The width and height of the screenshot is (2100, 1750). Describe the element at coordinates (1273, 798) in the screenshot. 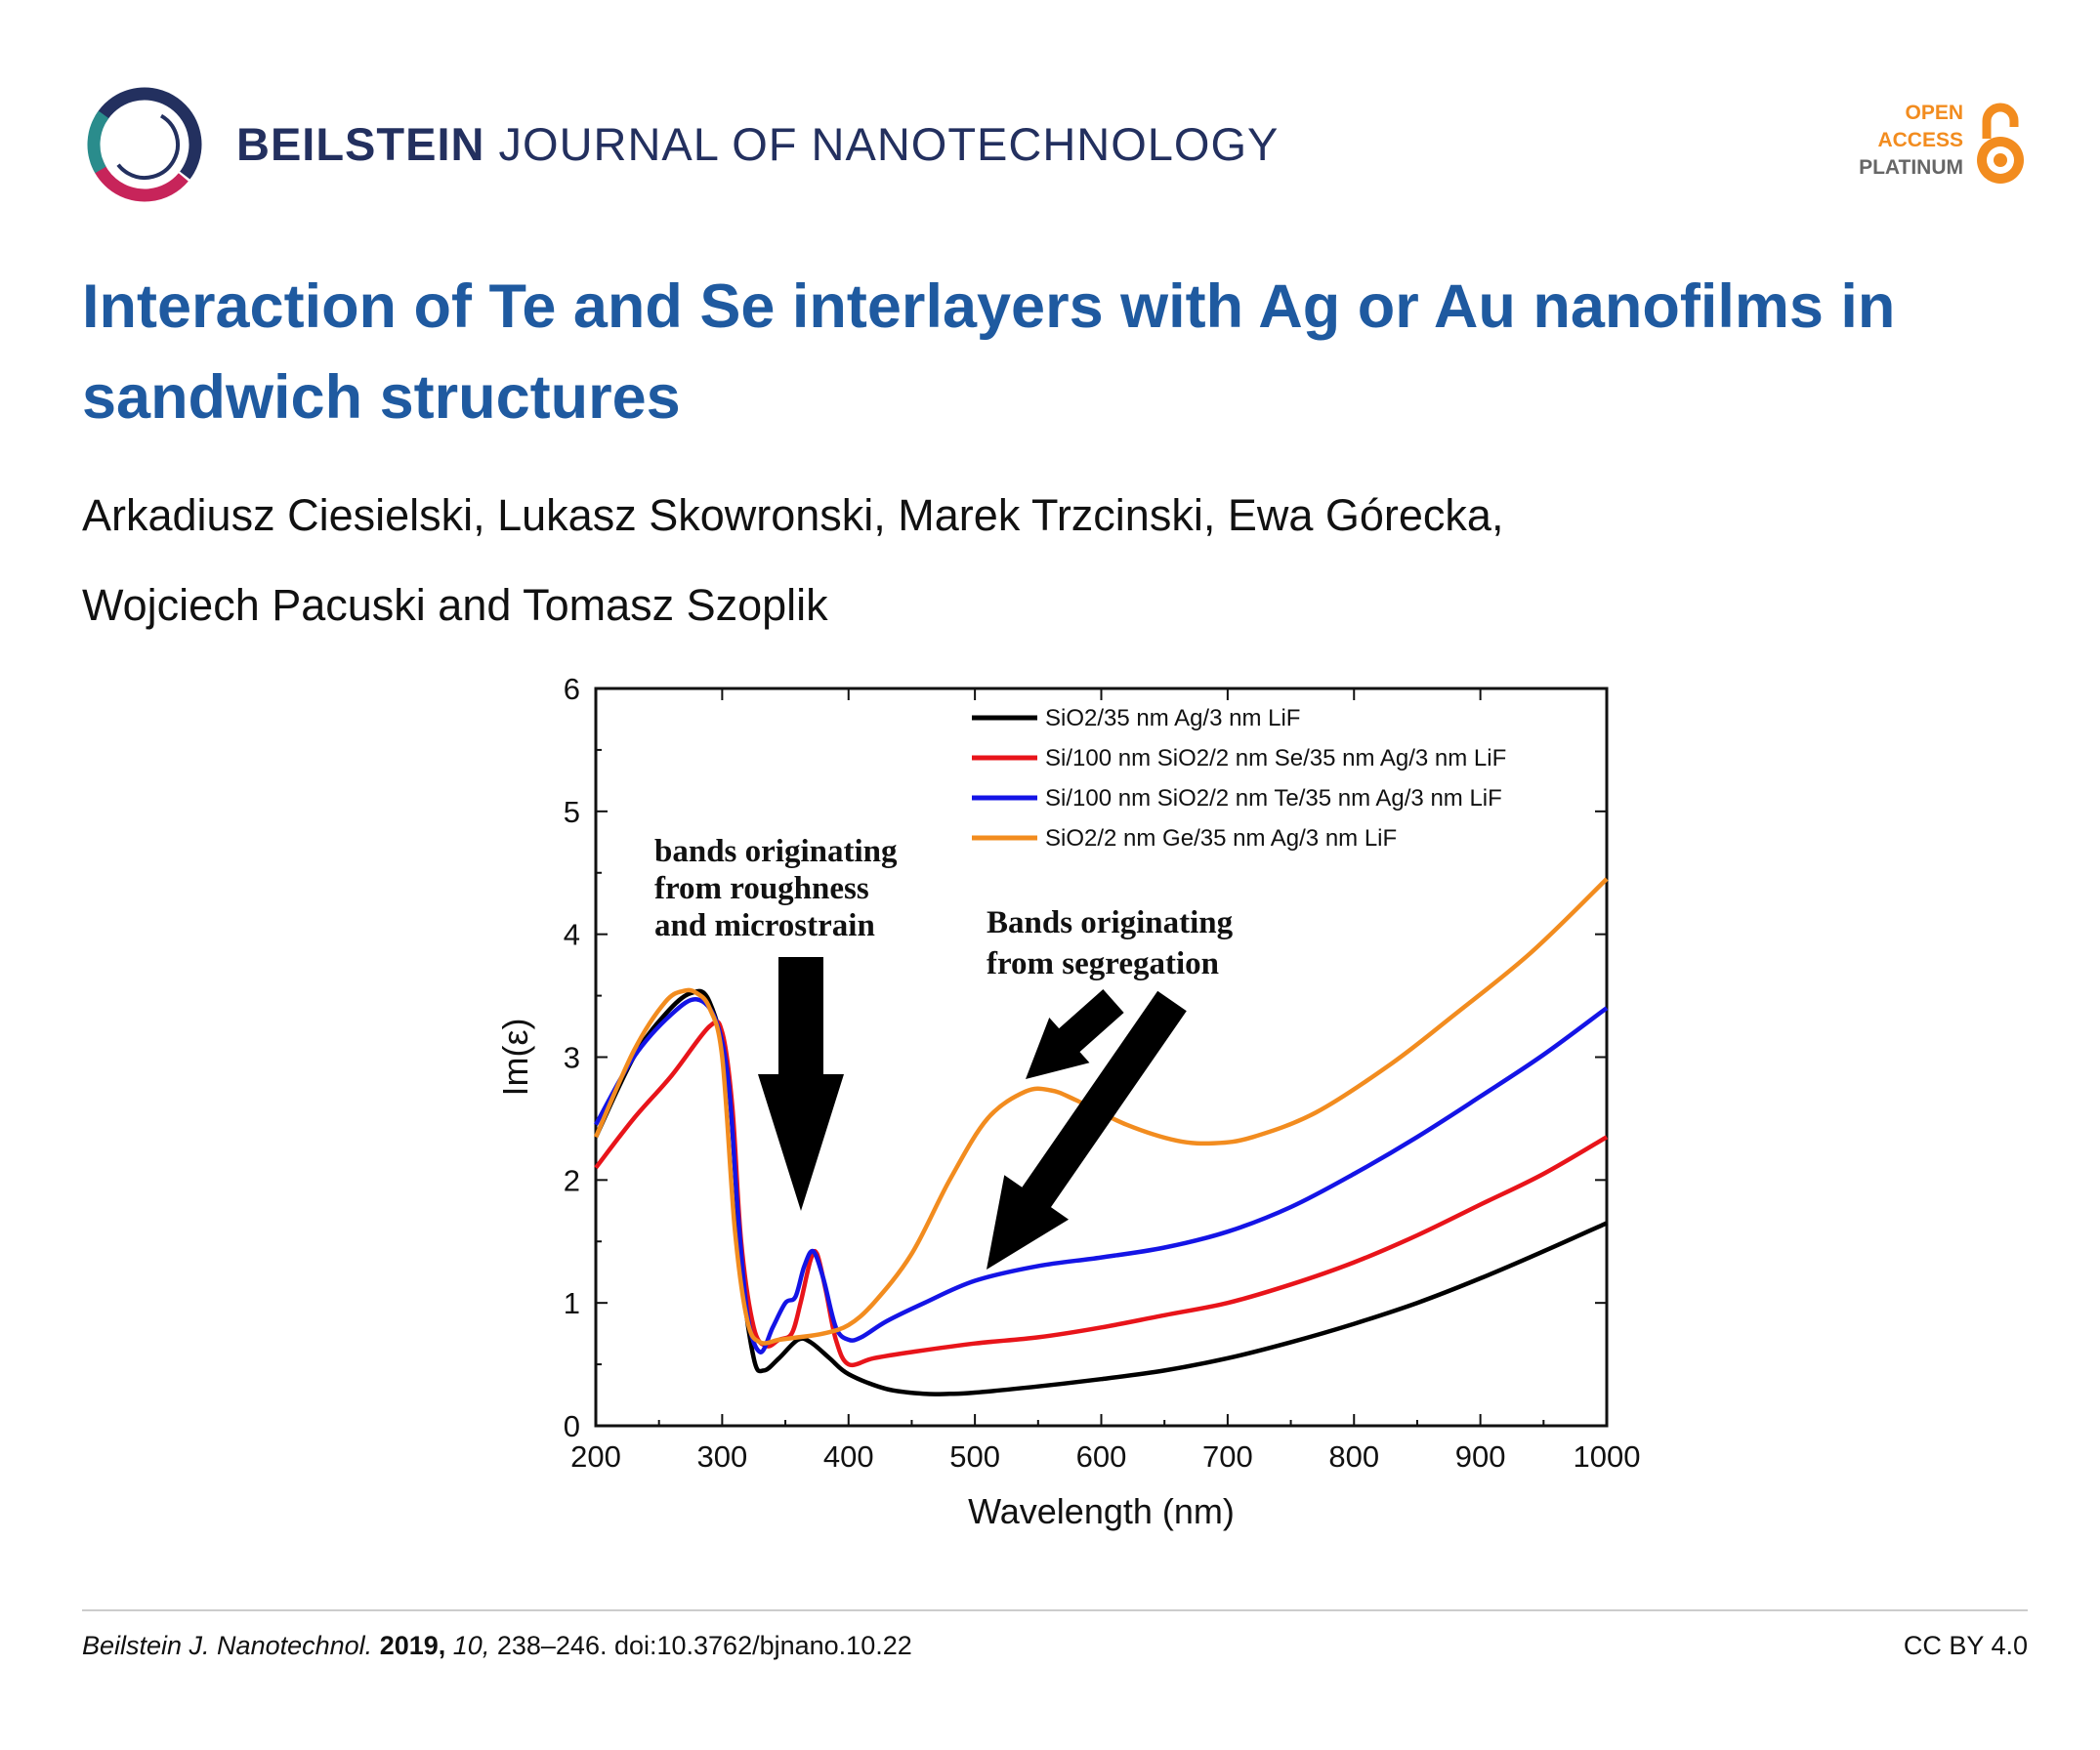

I see `legend-entry: Si/100 nm SiO2/2 nm Te/35 nm Ag/3 nm LiF` at that location.